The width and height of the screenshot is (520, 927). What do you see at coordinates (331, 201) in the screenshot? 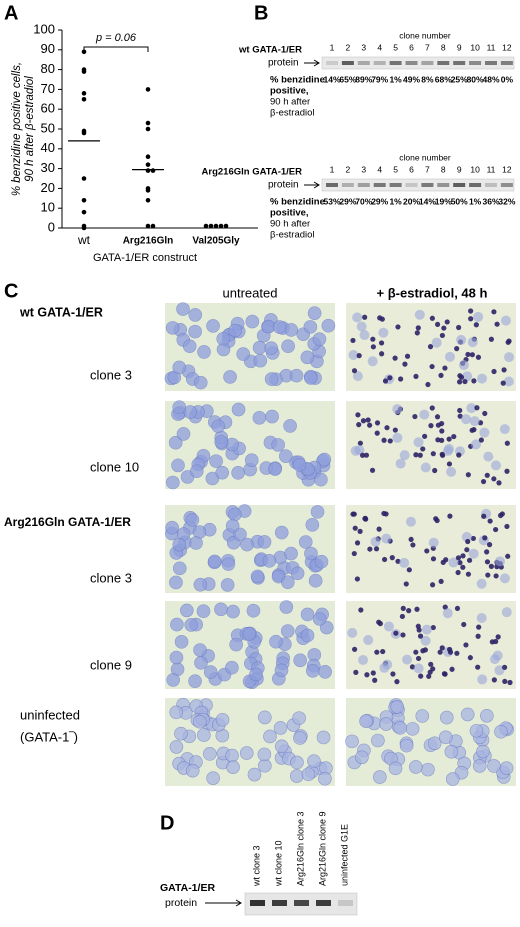
I see `percent-label: 53%` at bounding box center [331, 201].